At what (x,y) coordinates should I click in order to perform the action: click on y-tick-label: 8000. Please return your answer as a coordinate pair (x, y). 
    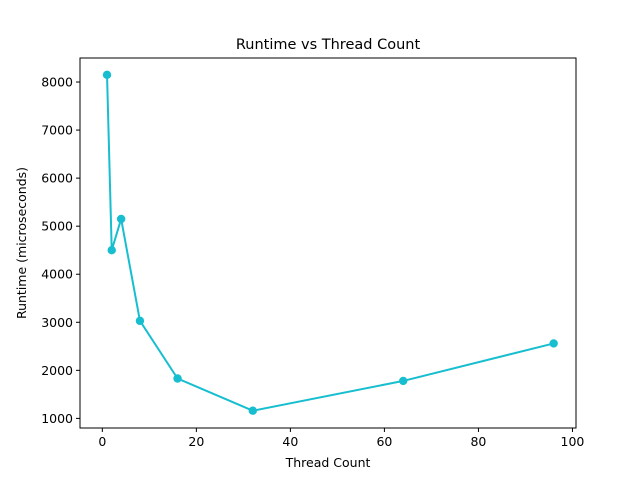
    Looking at the image, I should click on (57, 82).